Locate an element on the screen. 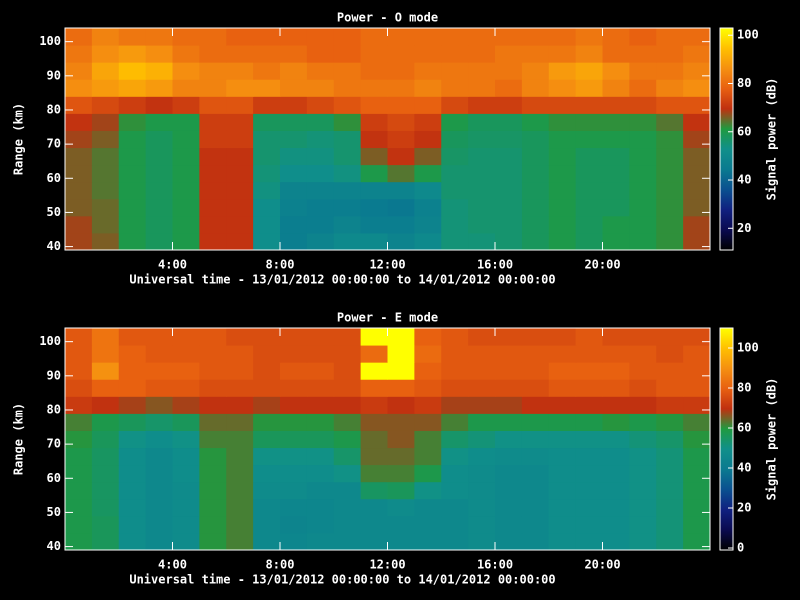 This screenshot has height=600, width=800. y-tick-label: 80 is located at coordinates (54, 409).